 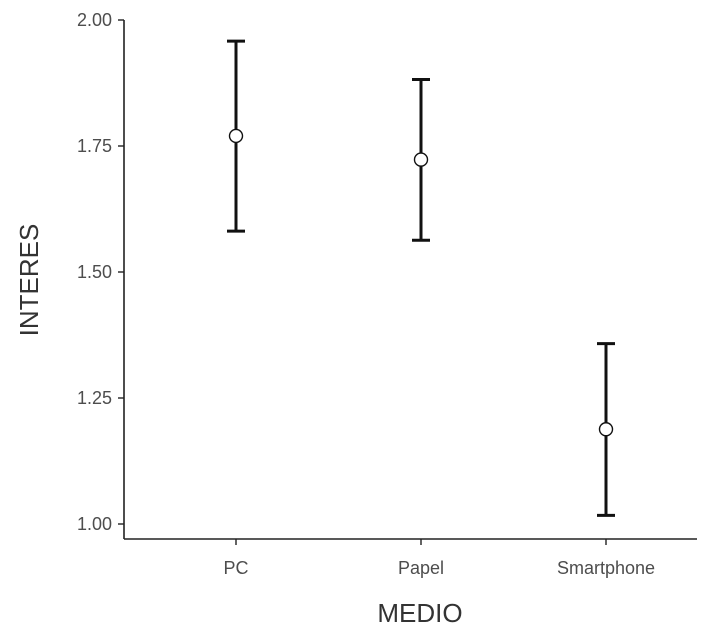 I want to click on x-axis-title: MEDIO, so click(x=419, y=613).